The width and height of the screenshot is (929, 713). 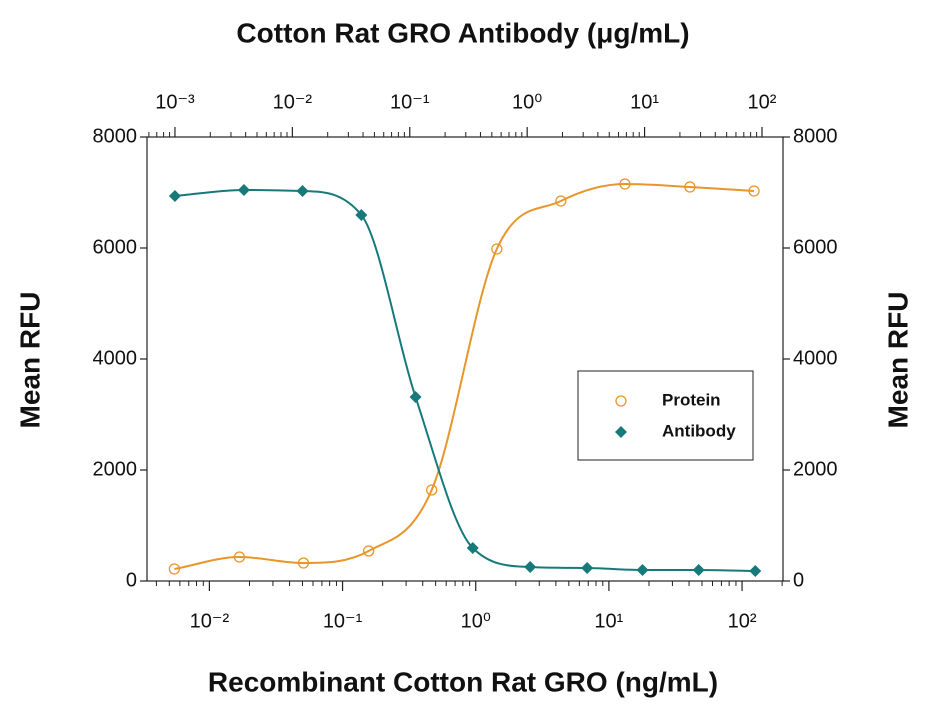 I want to click on legend-label: Antibody, so click(x=699, y=430).